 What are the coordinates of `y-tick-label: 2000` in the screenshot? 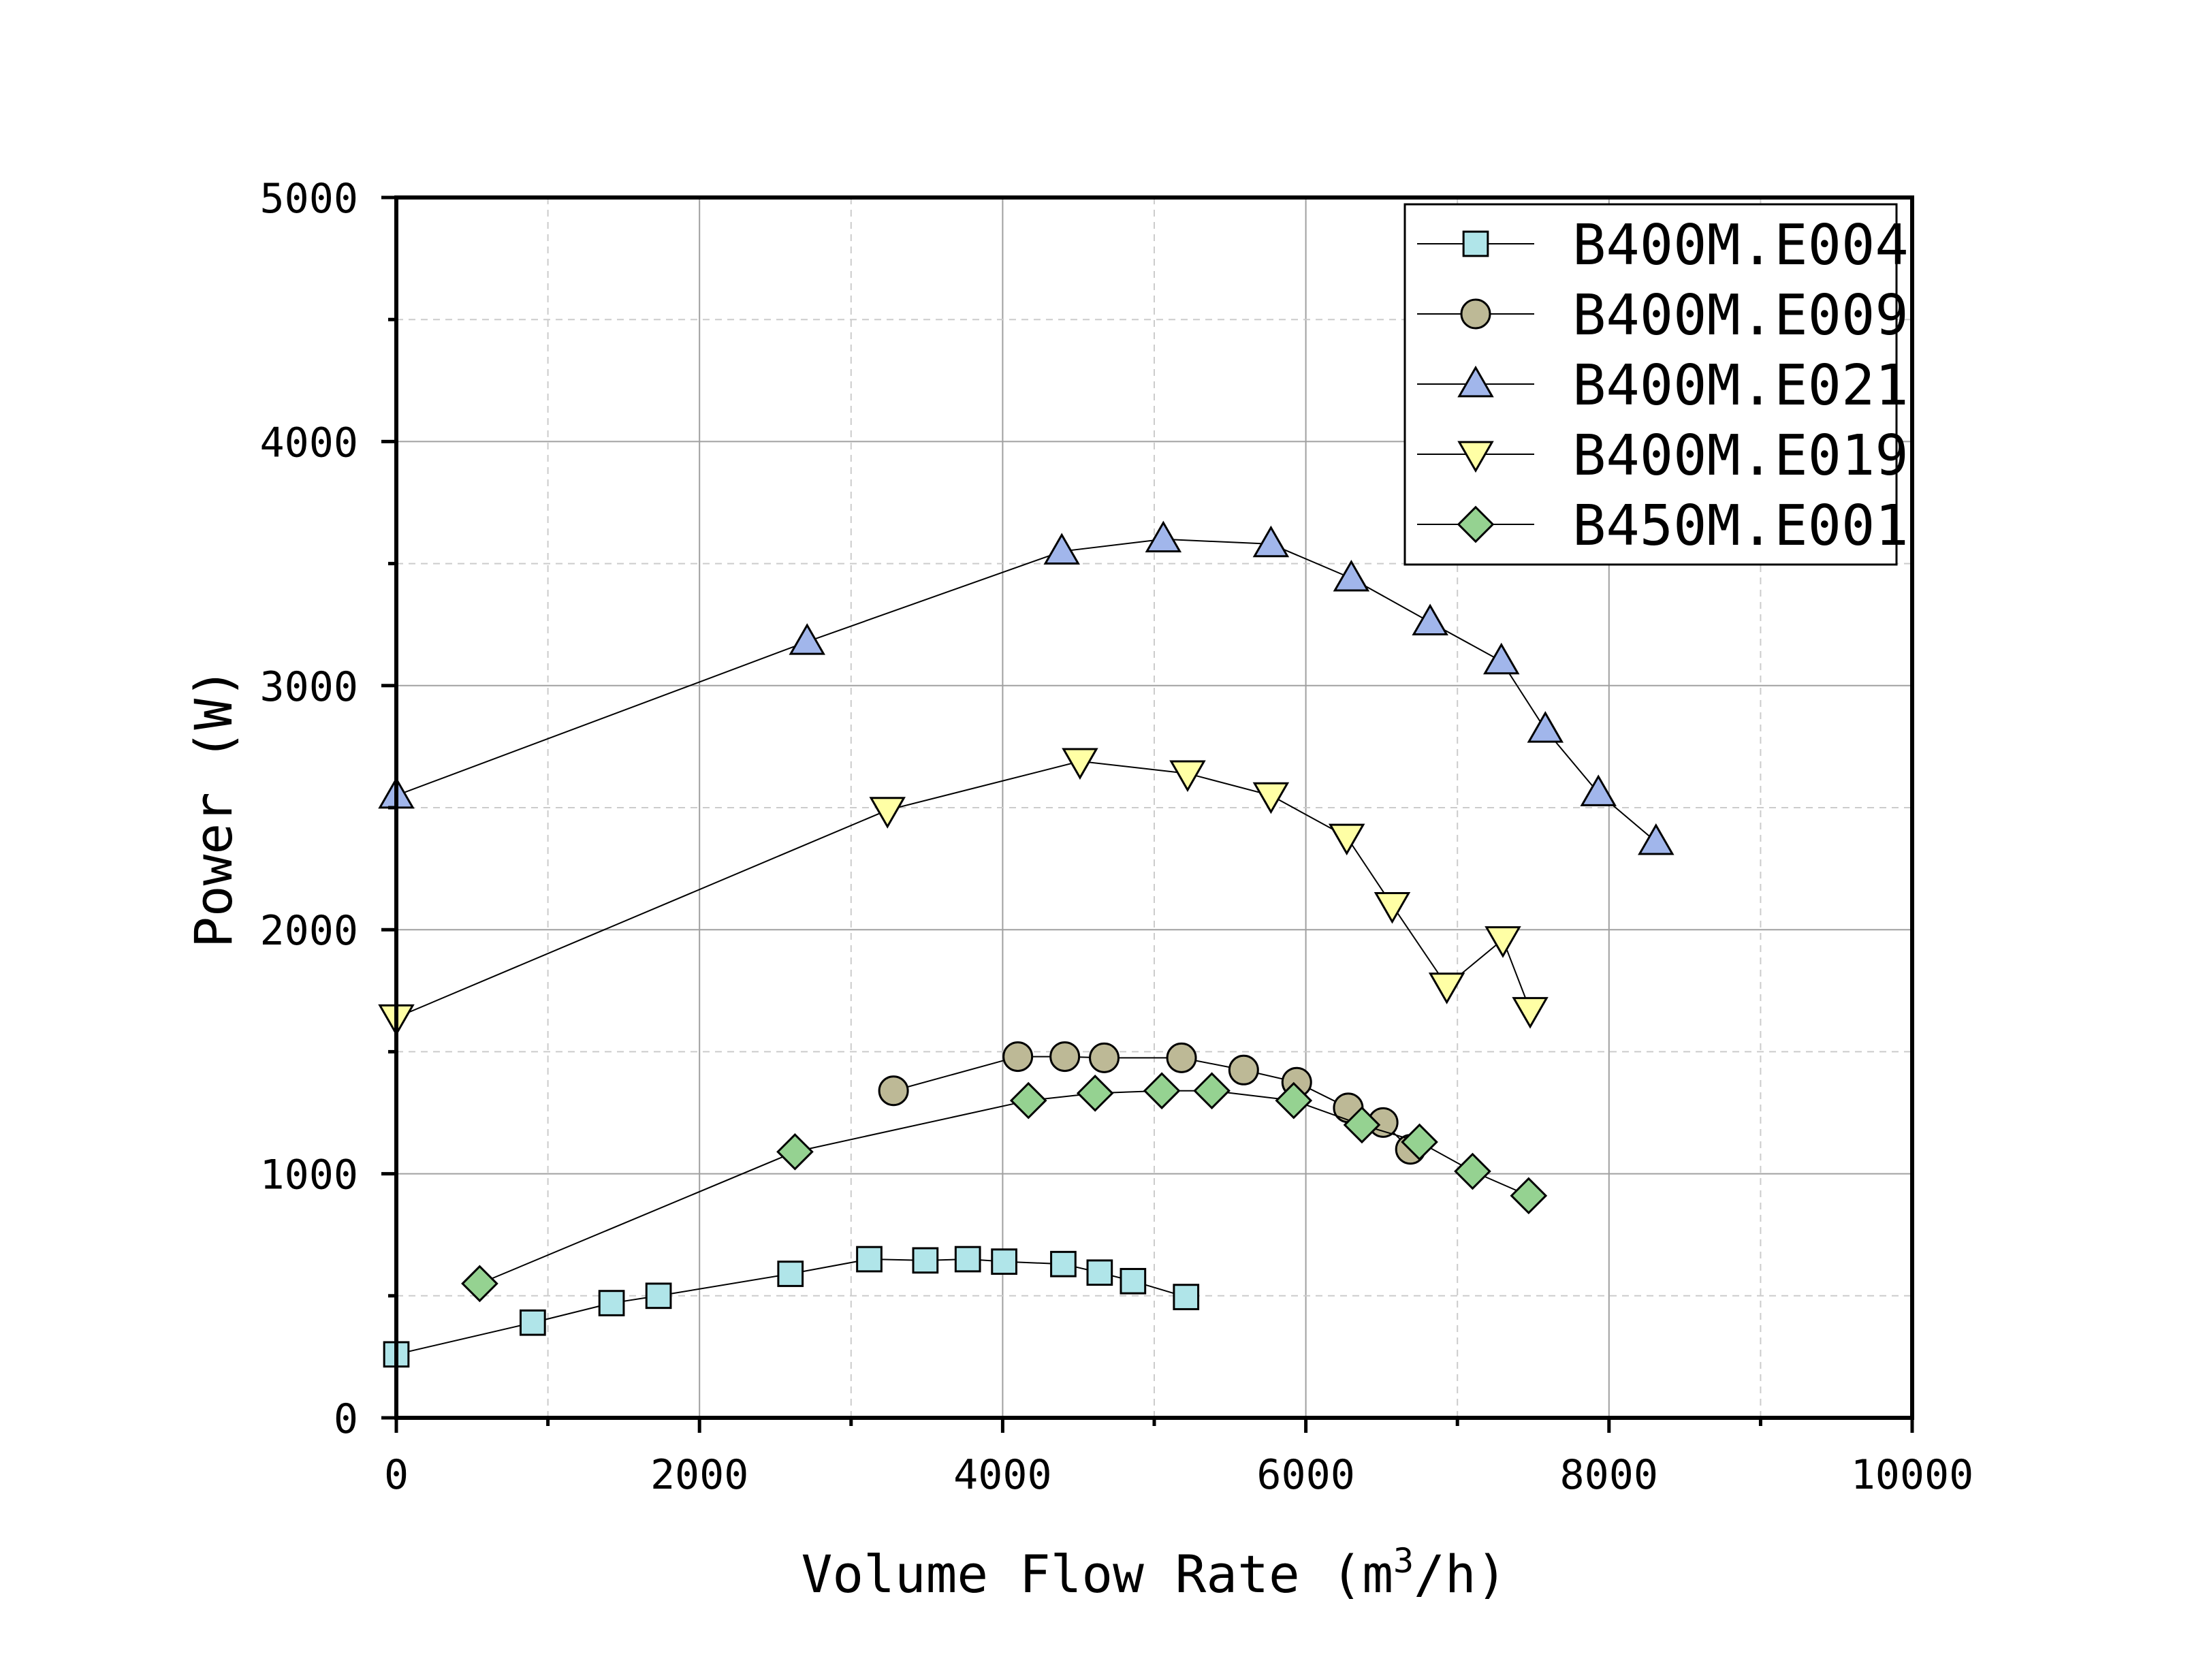 It's located at (309, 931).